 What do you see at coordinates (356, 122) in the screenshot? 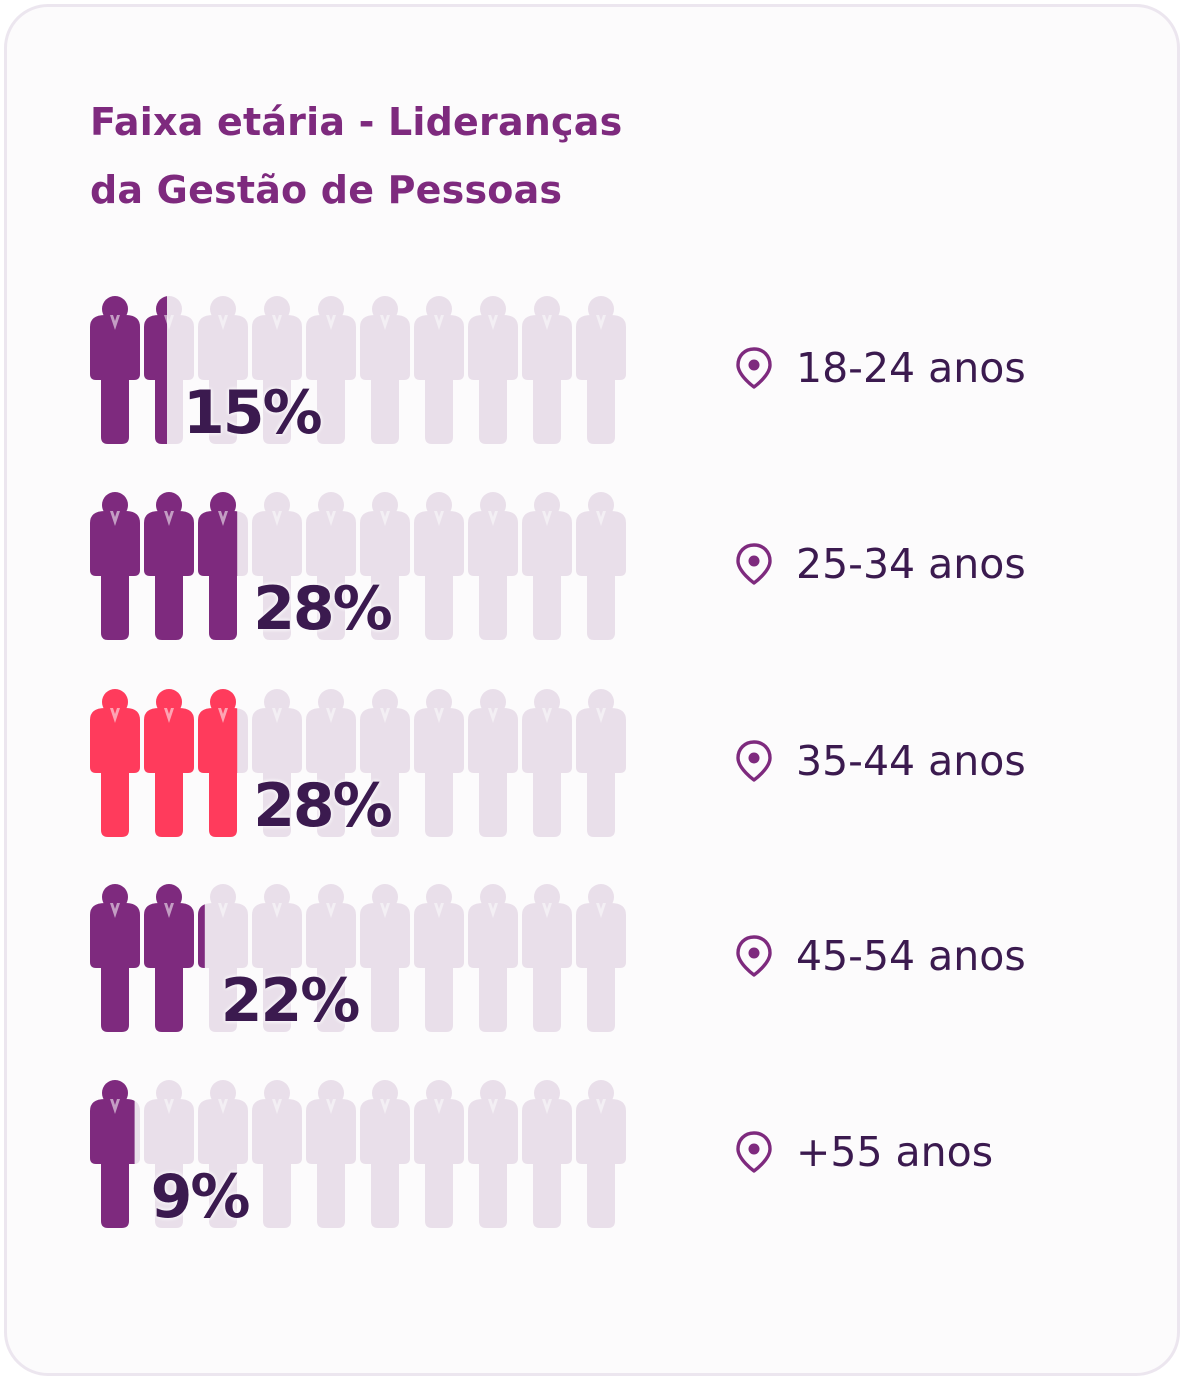
I see `chart-title-line-1: Faixa etária - Lideranças` at bounding box center [356, 122].